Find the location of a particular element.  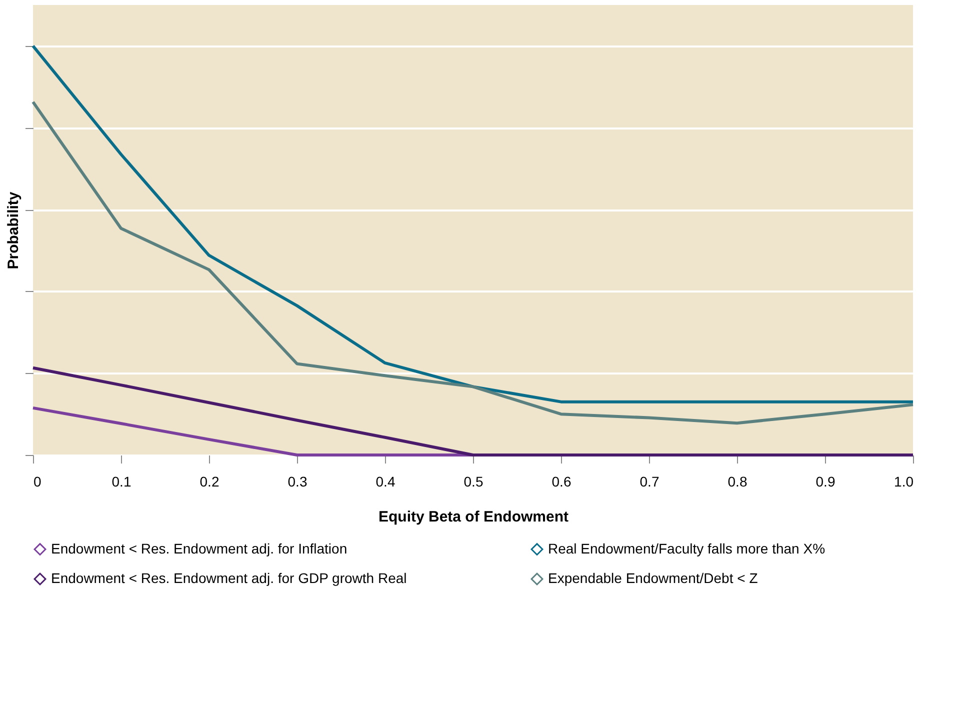

x-tick-label: 0.3 is located at coordinates (298, 482).